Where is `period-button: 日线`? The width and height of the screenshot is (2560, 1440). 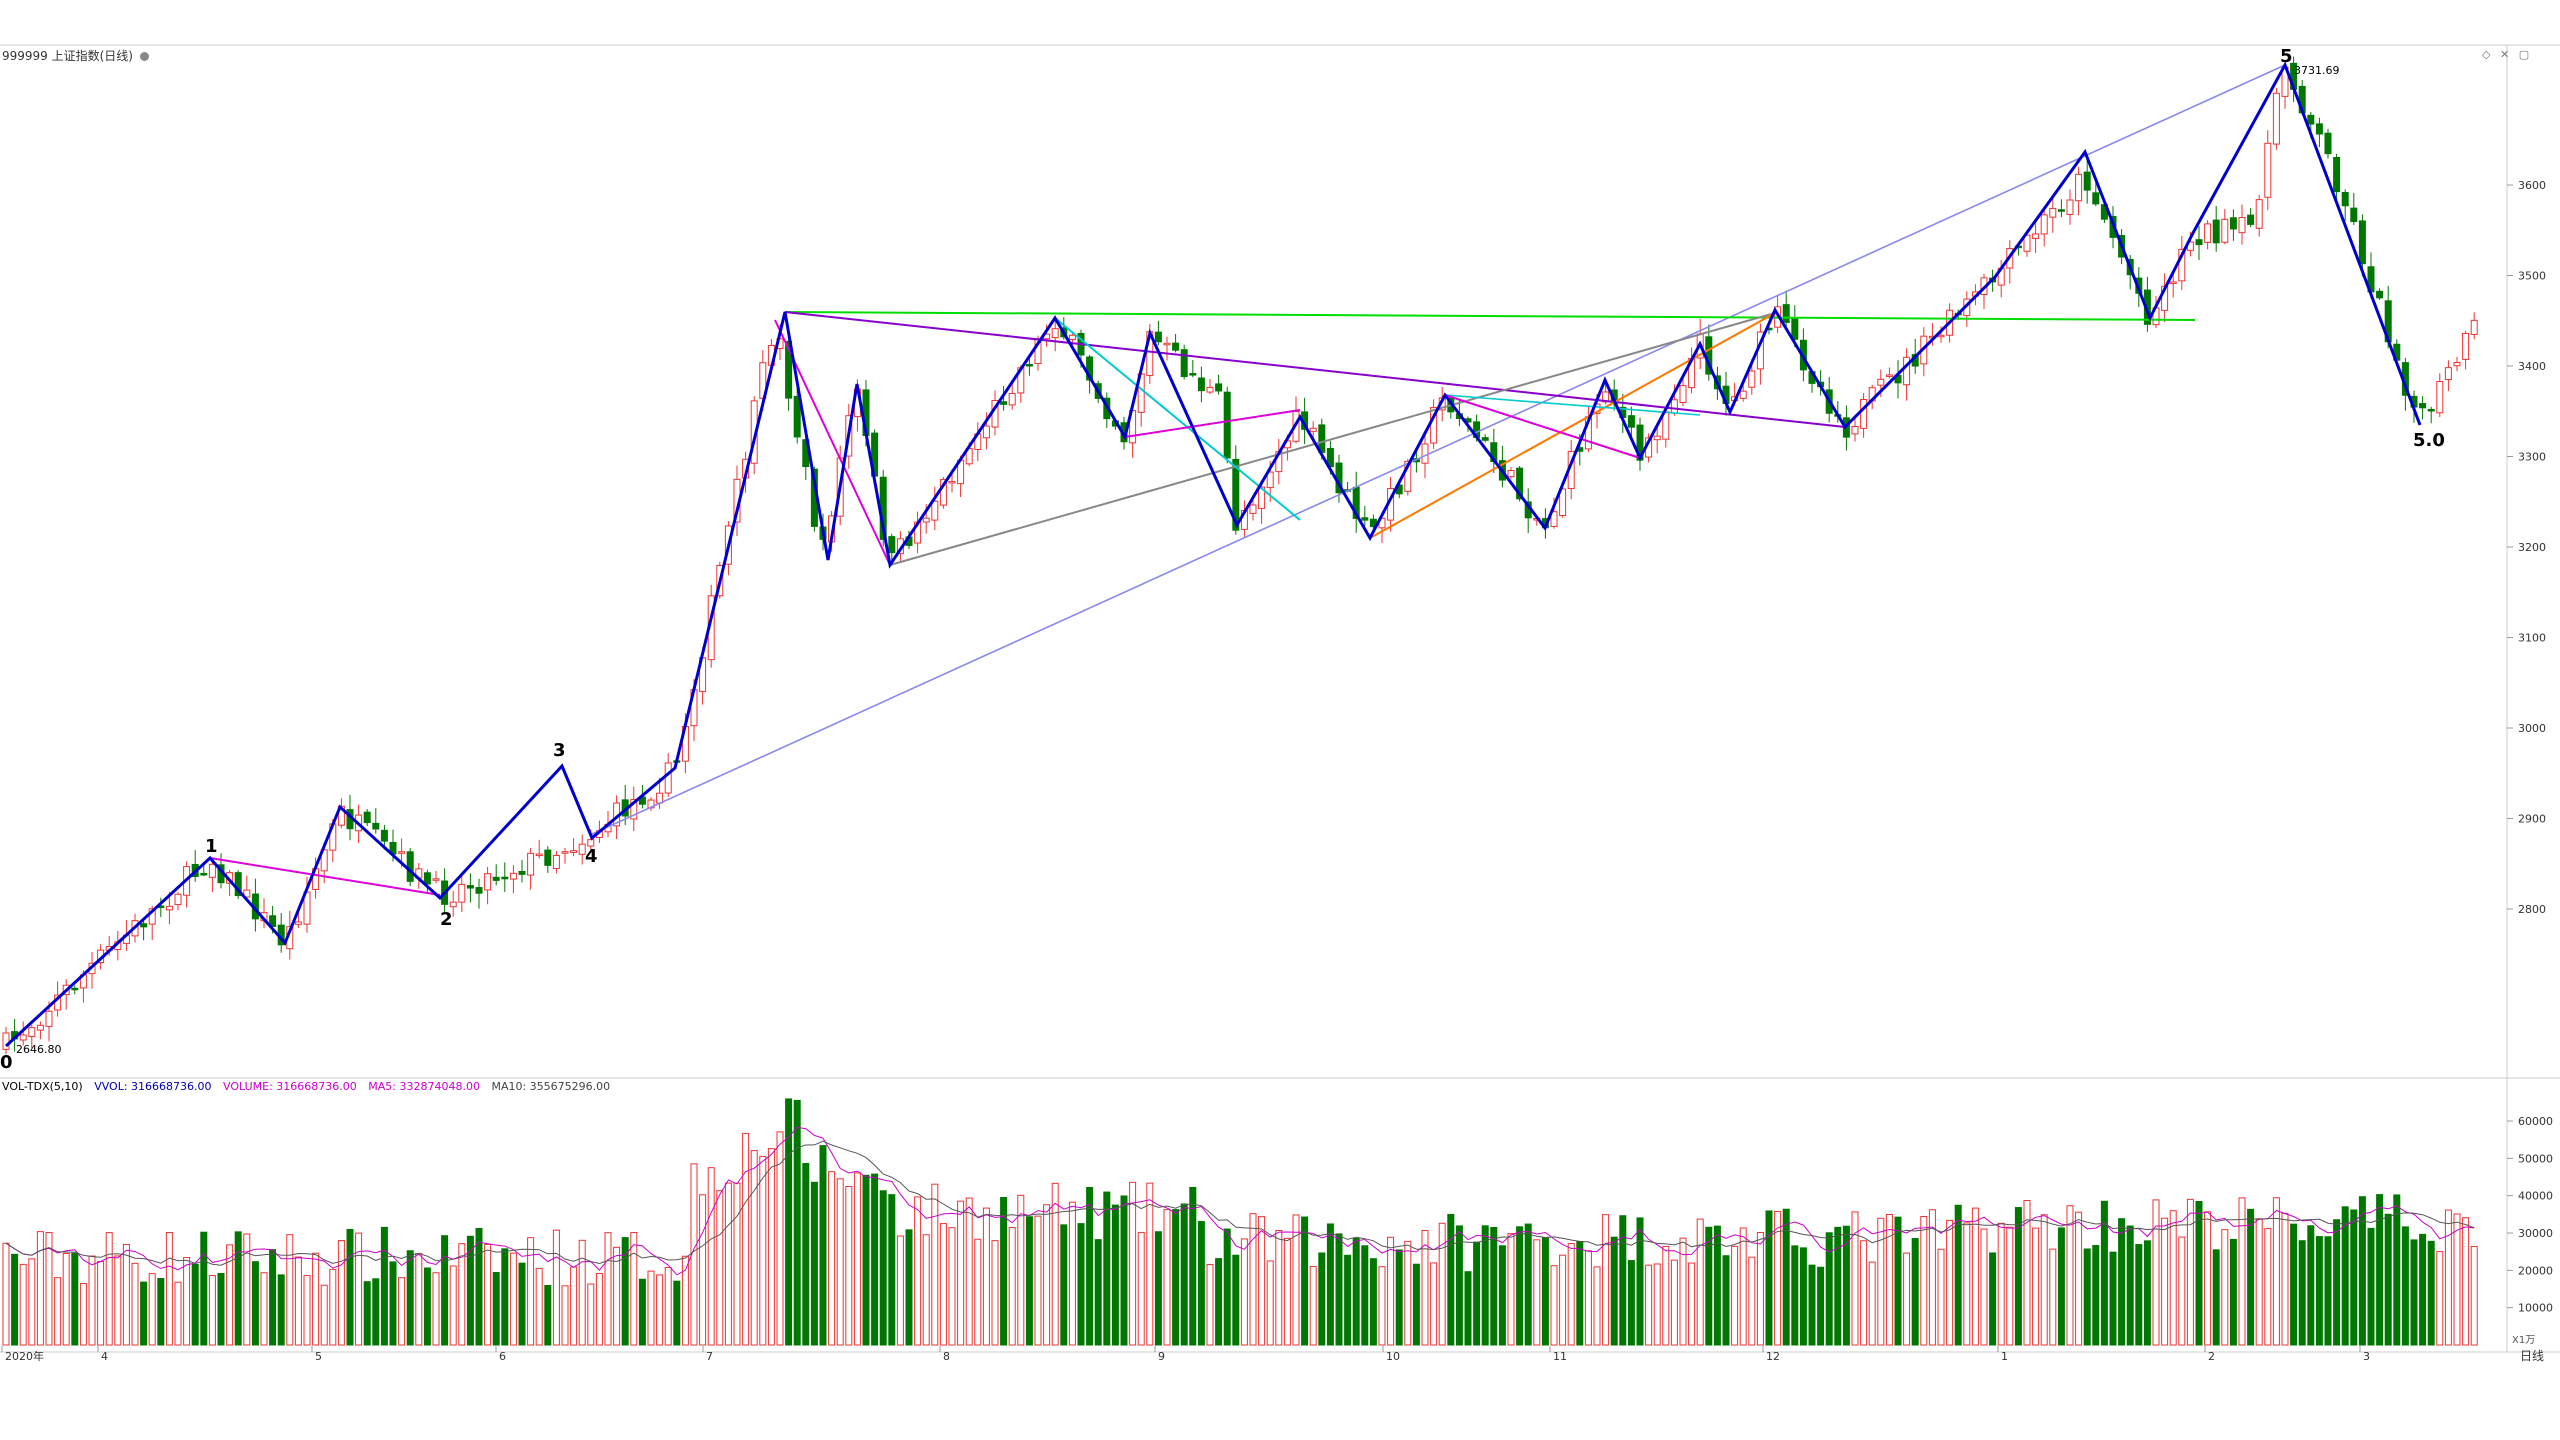 period-button: 日线 is located at coordinates (2532, 1356).